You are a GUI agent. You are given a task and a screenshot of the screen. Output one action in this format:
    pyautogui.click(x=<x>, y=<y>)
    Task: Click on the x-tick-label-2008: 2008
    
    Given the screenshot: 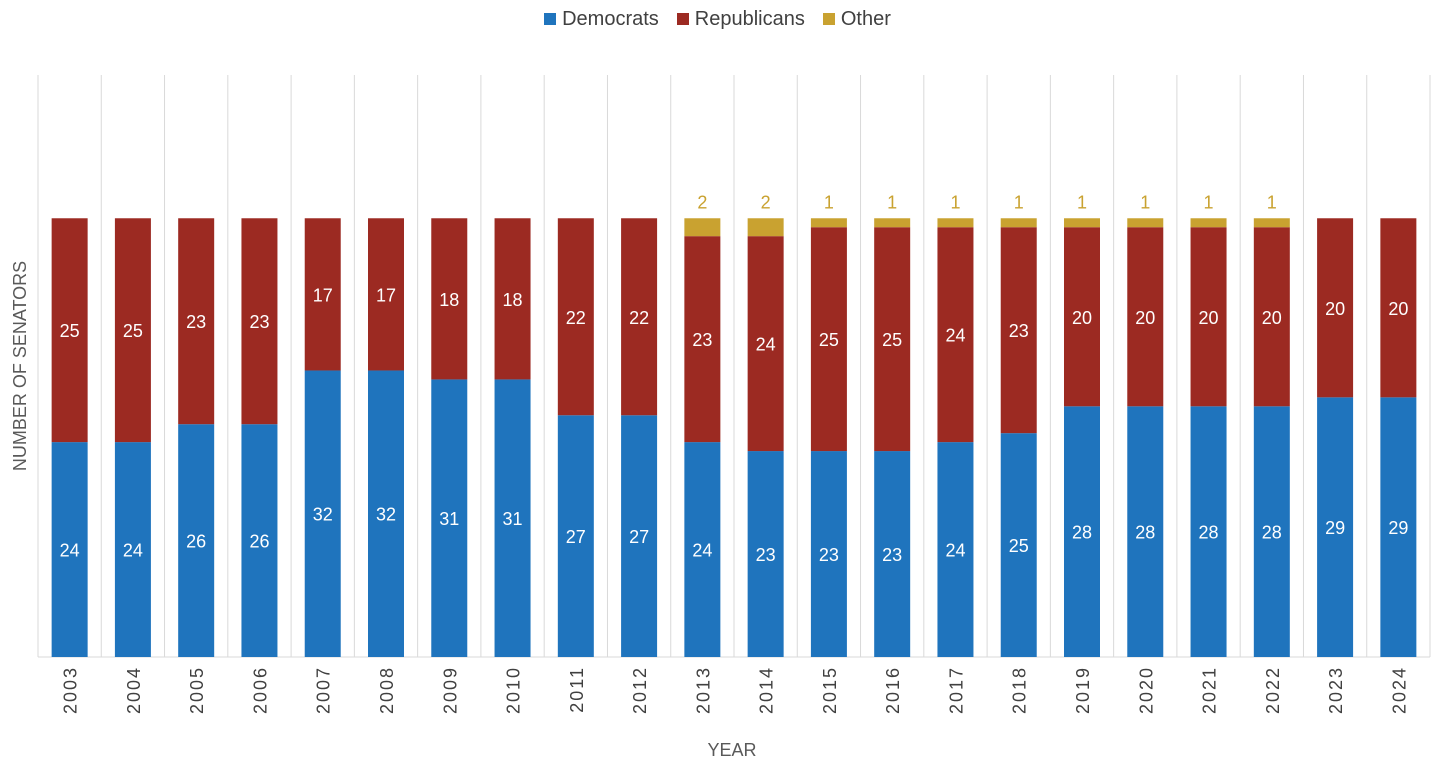 What is the action you would take?
    pyautogui.click(x=387, y=690)
    